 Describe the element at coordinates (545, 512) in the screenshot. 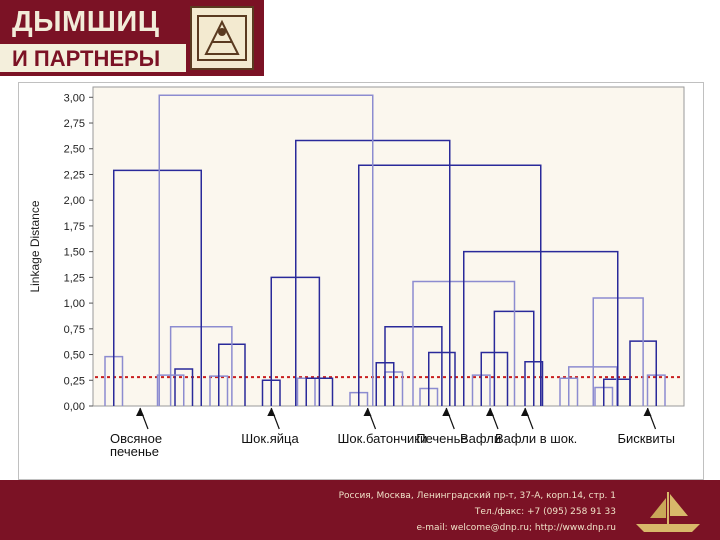

I see `footer-phone: Тел./факс: +7 (095) 258 91 33` at that location.